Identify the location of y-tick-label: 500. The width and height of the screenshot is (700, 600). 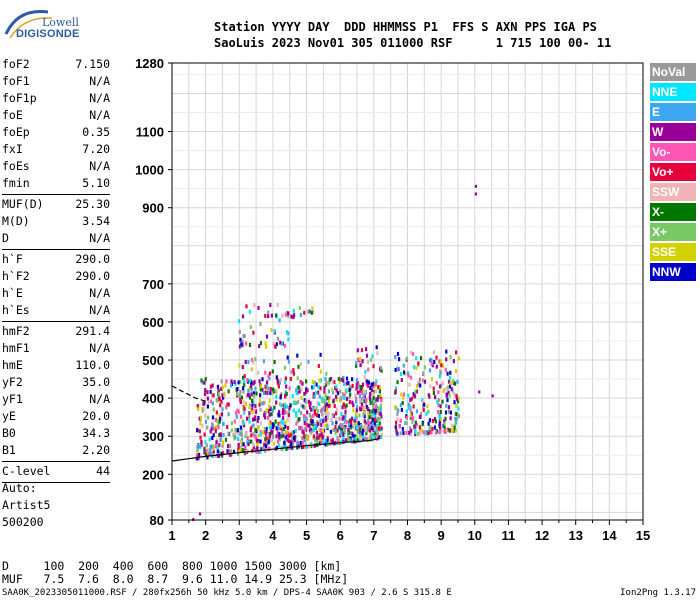
(153, 360).